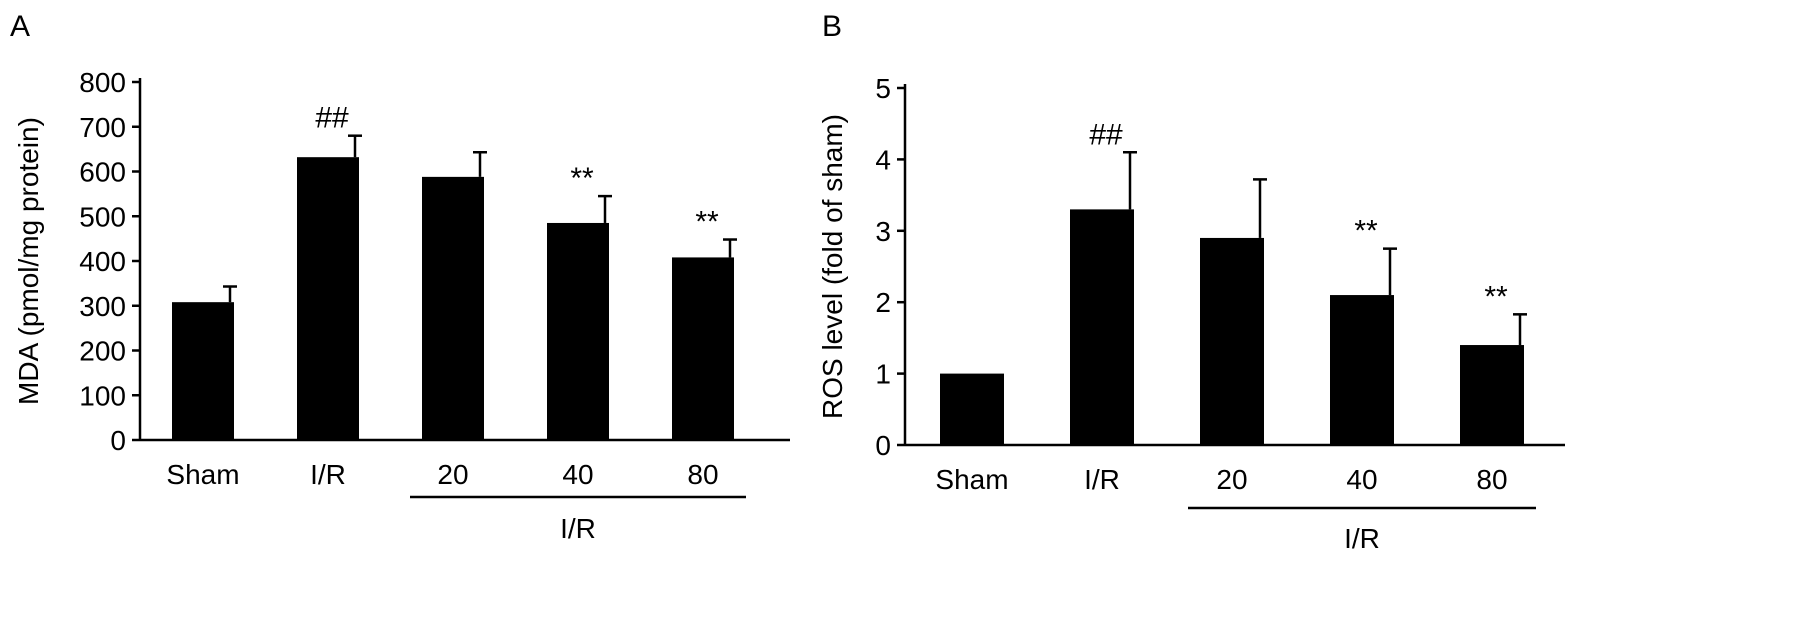 The image size is (1801, 640). Describe the element at coordinates (102, 261) in the screenshot. I see `panel-a-y-tick-label: 400` at that location.